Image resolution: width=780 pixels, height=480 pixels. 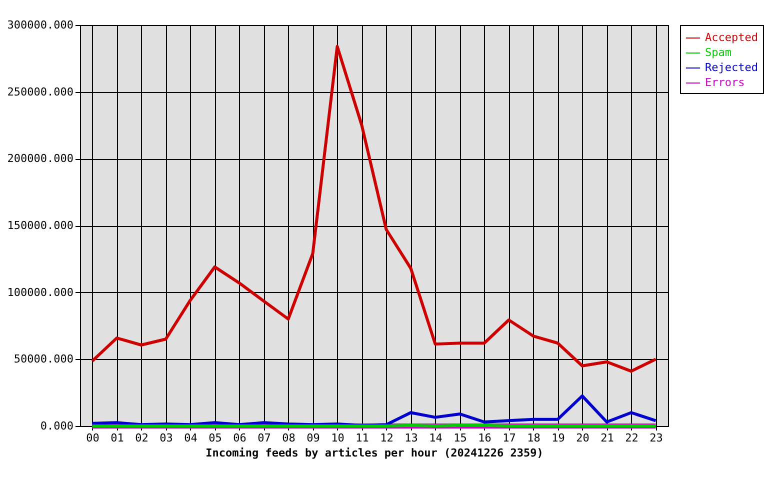 I want to click on x-tick-label: 19, so click(x=558, y=438).